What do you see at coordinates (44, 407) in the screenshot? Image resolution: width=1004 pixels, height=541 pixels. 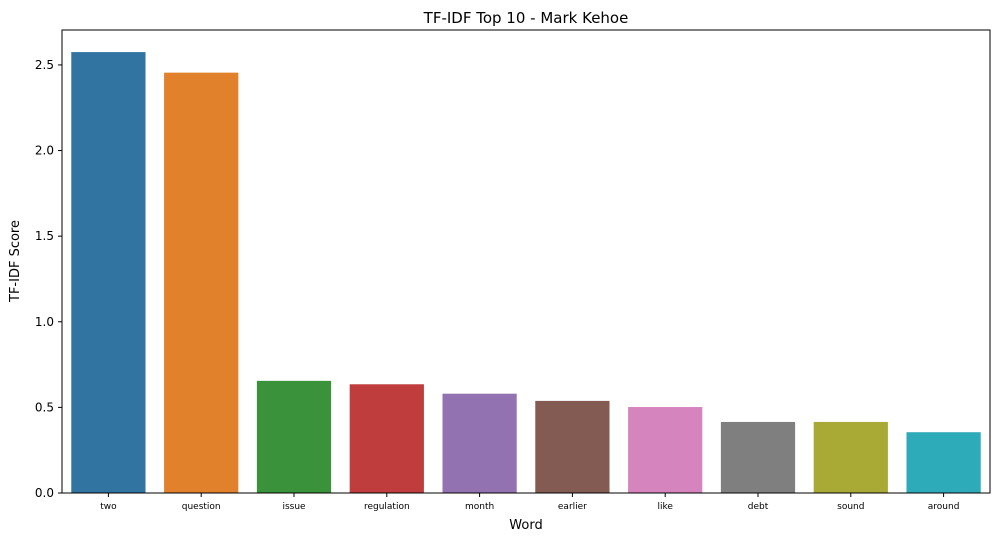 I see `y-tick-label-0.5: 0.5` at bounding box center [44, 407].